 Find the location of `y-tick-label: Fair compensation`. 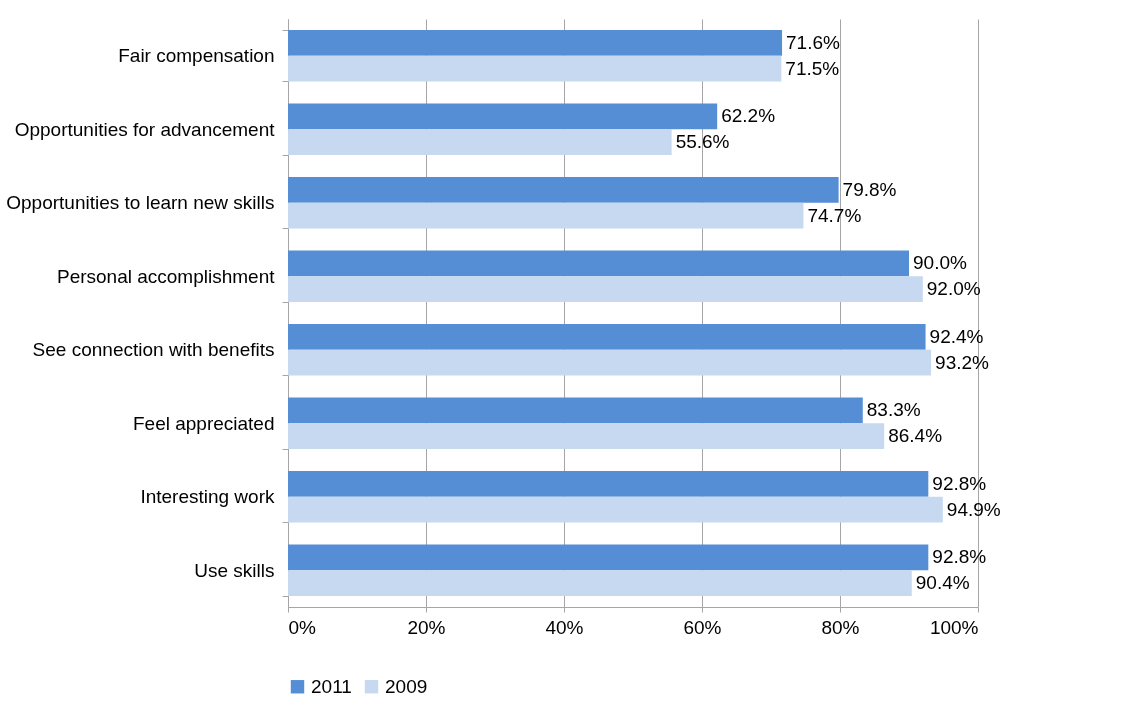

y-tick-label: Fair compensation is located at coordinates (196, 56).